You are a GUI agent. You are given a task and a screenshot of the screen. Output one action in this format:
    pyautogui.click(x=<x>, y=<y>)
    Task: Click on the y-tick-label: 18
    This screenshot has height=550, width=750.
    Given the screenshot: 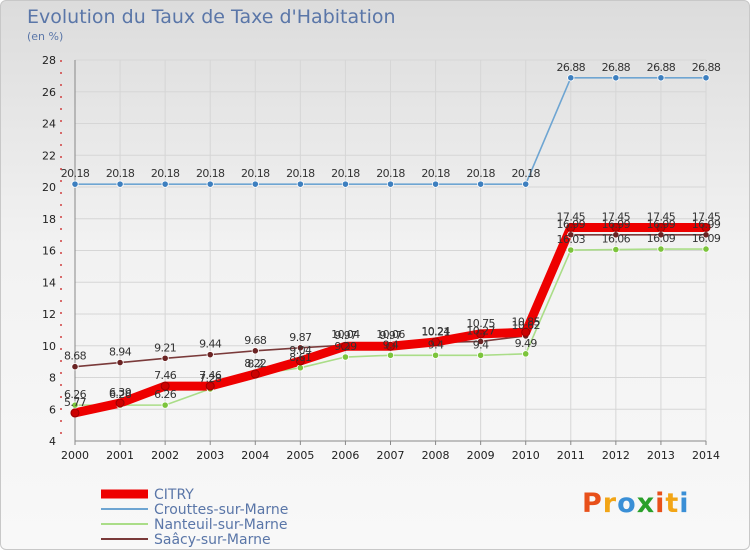 What is the action you would take?
    pyautogui.click(x=49, y=219)
    